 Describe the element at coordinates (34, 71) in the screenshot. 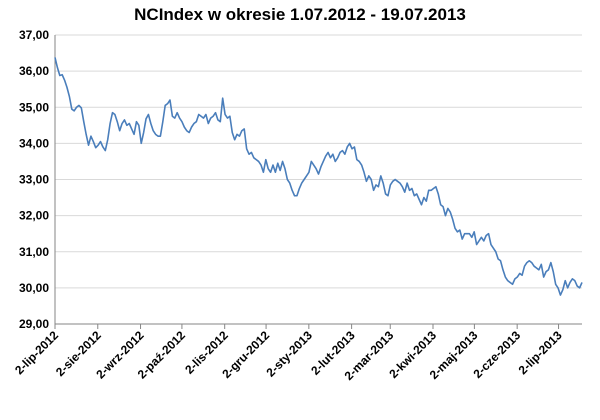

I see `y-tick-label: 36,00` at that location.